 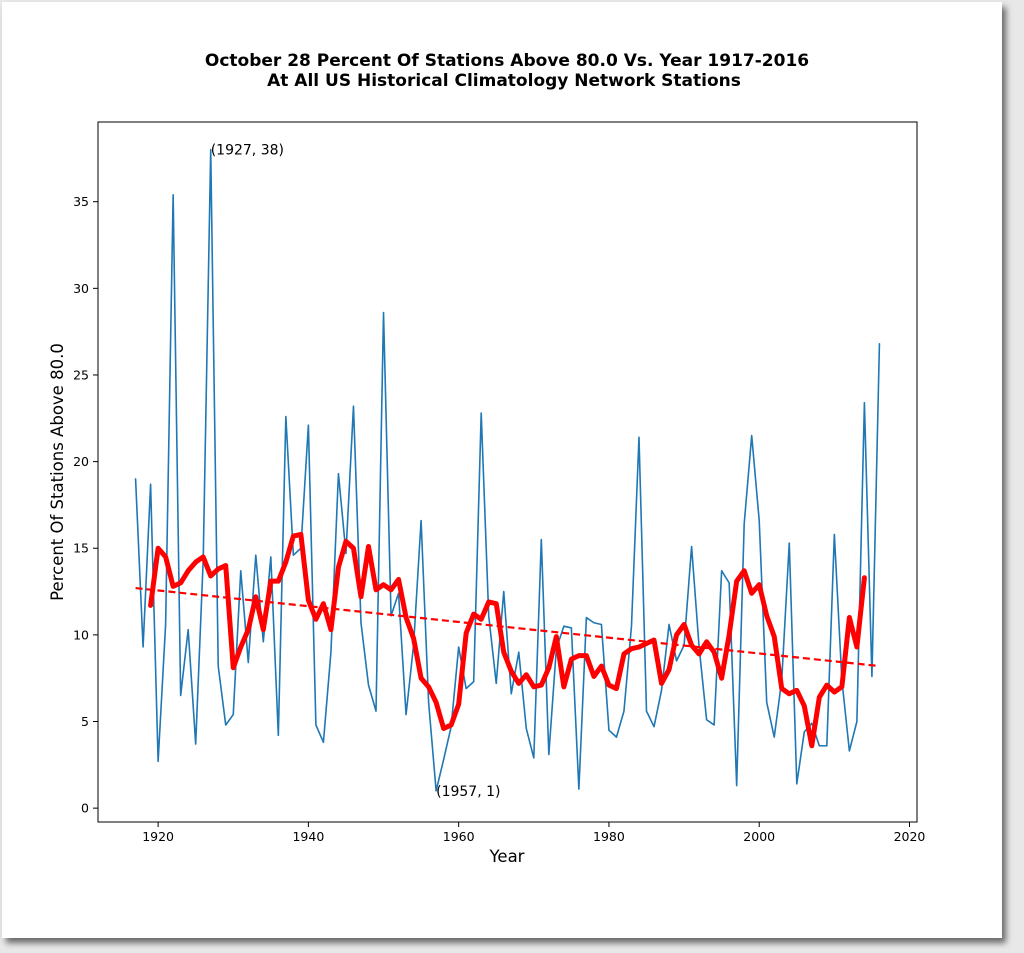 I want to click on x-tick-label: 2020, so click(x=910, y=836).